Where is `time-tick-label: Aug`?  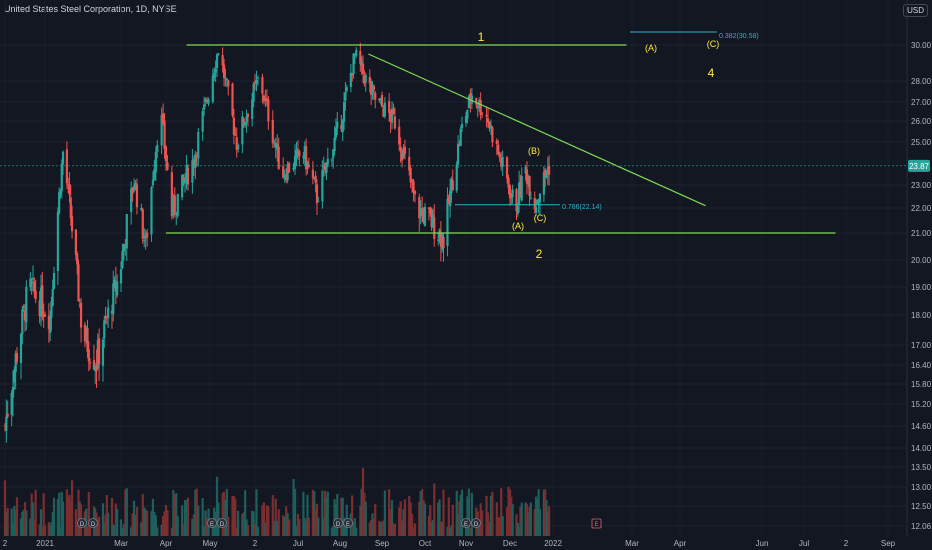 time-tick-label: Aug is located at coordinates (340, 543).